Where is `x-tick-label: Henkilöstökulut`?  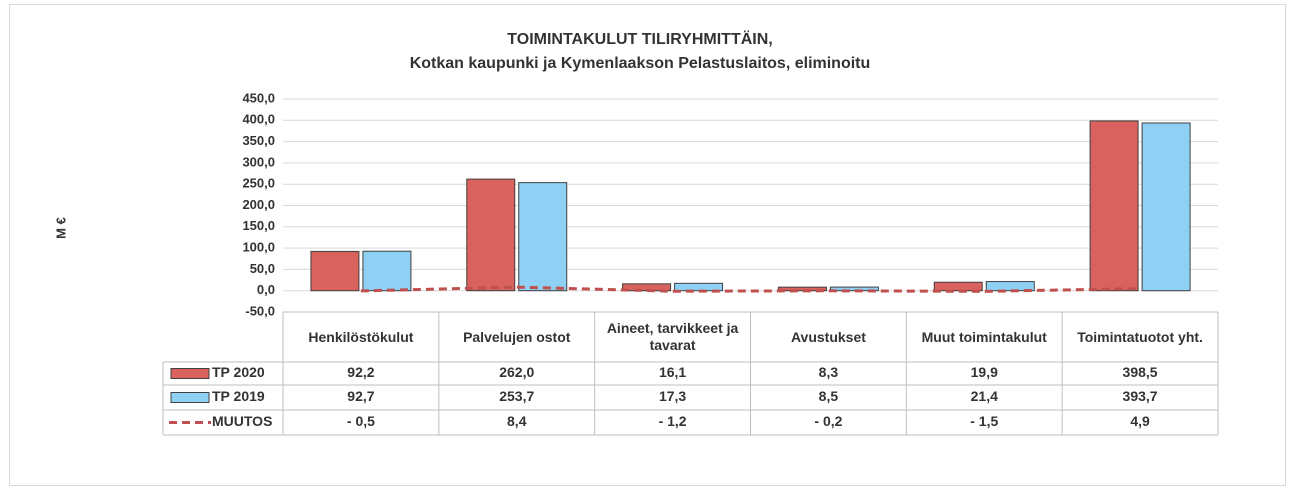
x-tick-label: Henkilöstökulut is located at coordinates (361, 336).